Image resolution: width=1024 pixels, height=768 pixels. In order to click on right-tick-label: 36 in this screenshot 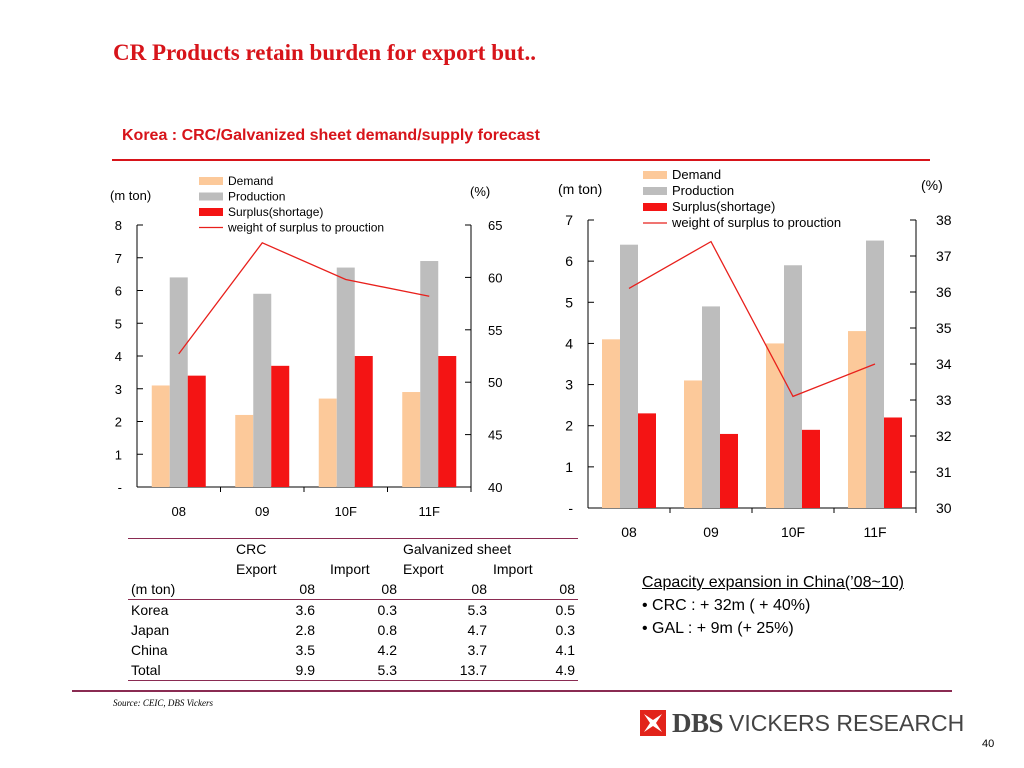, I will do `click(944, 292)`.